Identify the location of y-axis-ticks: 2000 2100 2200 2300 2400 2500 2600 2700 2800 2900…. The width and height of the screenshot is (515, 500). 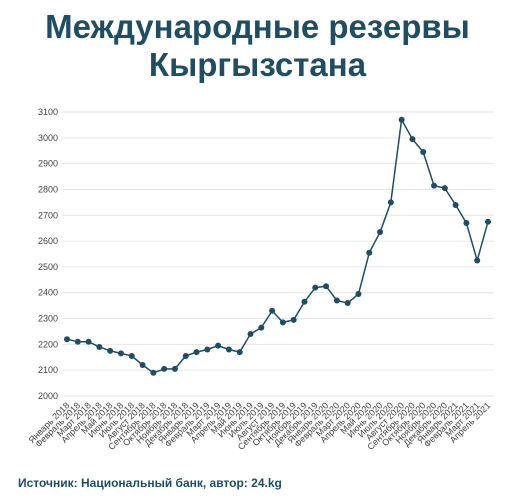
(48, 254).